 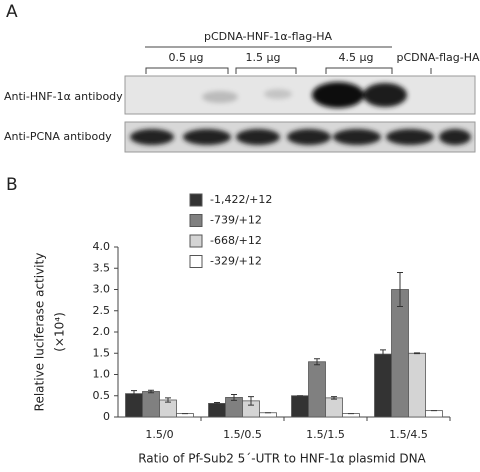 I want to click on x-tick-label: 1.5/0.5, so click(x=242, y=434).